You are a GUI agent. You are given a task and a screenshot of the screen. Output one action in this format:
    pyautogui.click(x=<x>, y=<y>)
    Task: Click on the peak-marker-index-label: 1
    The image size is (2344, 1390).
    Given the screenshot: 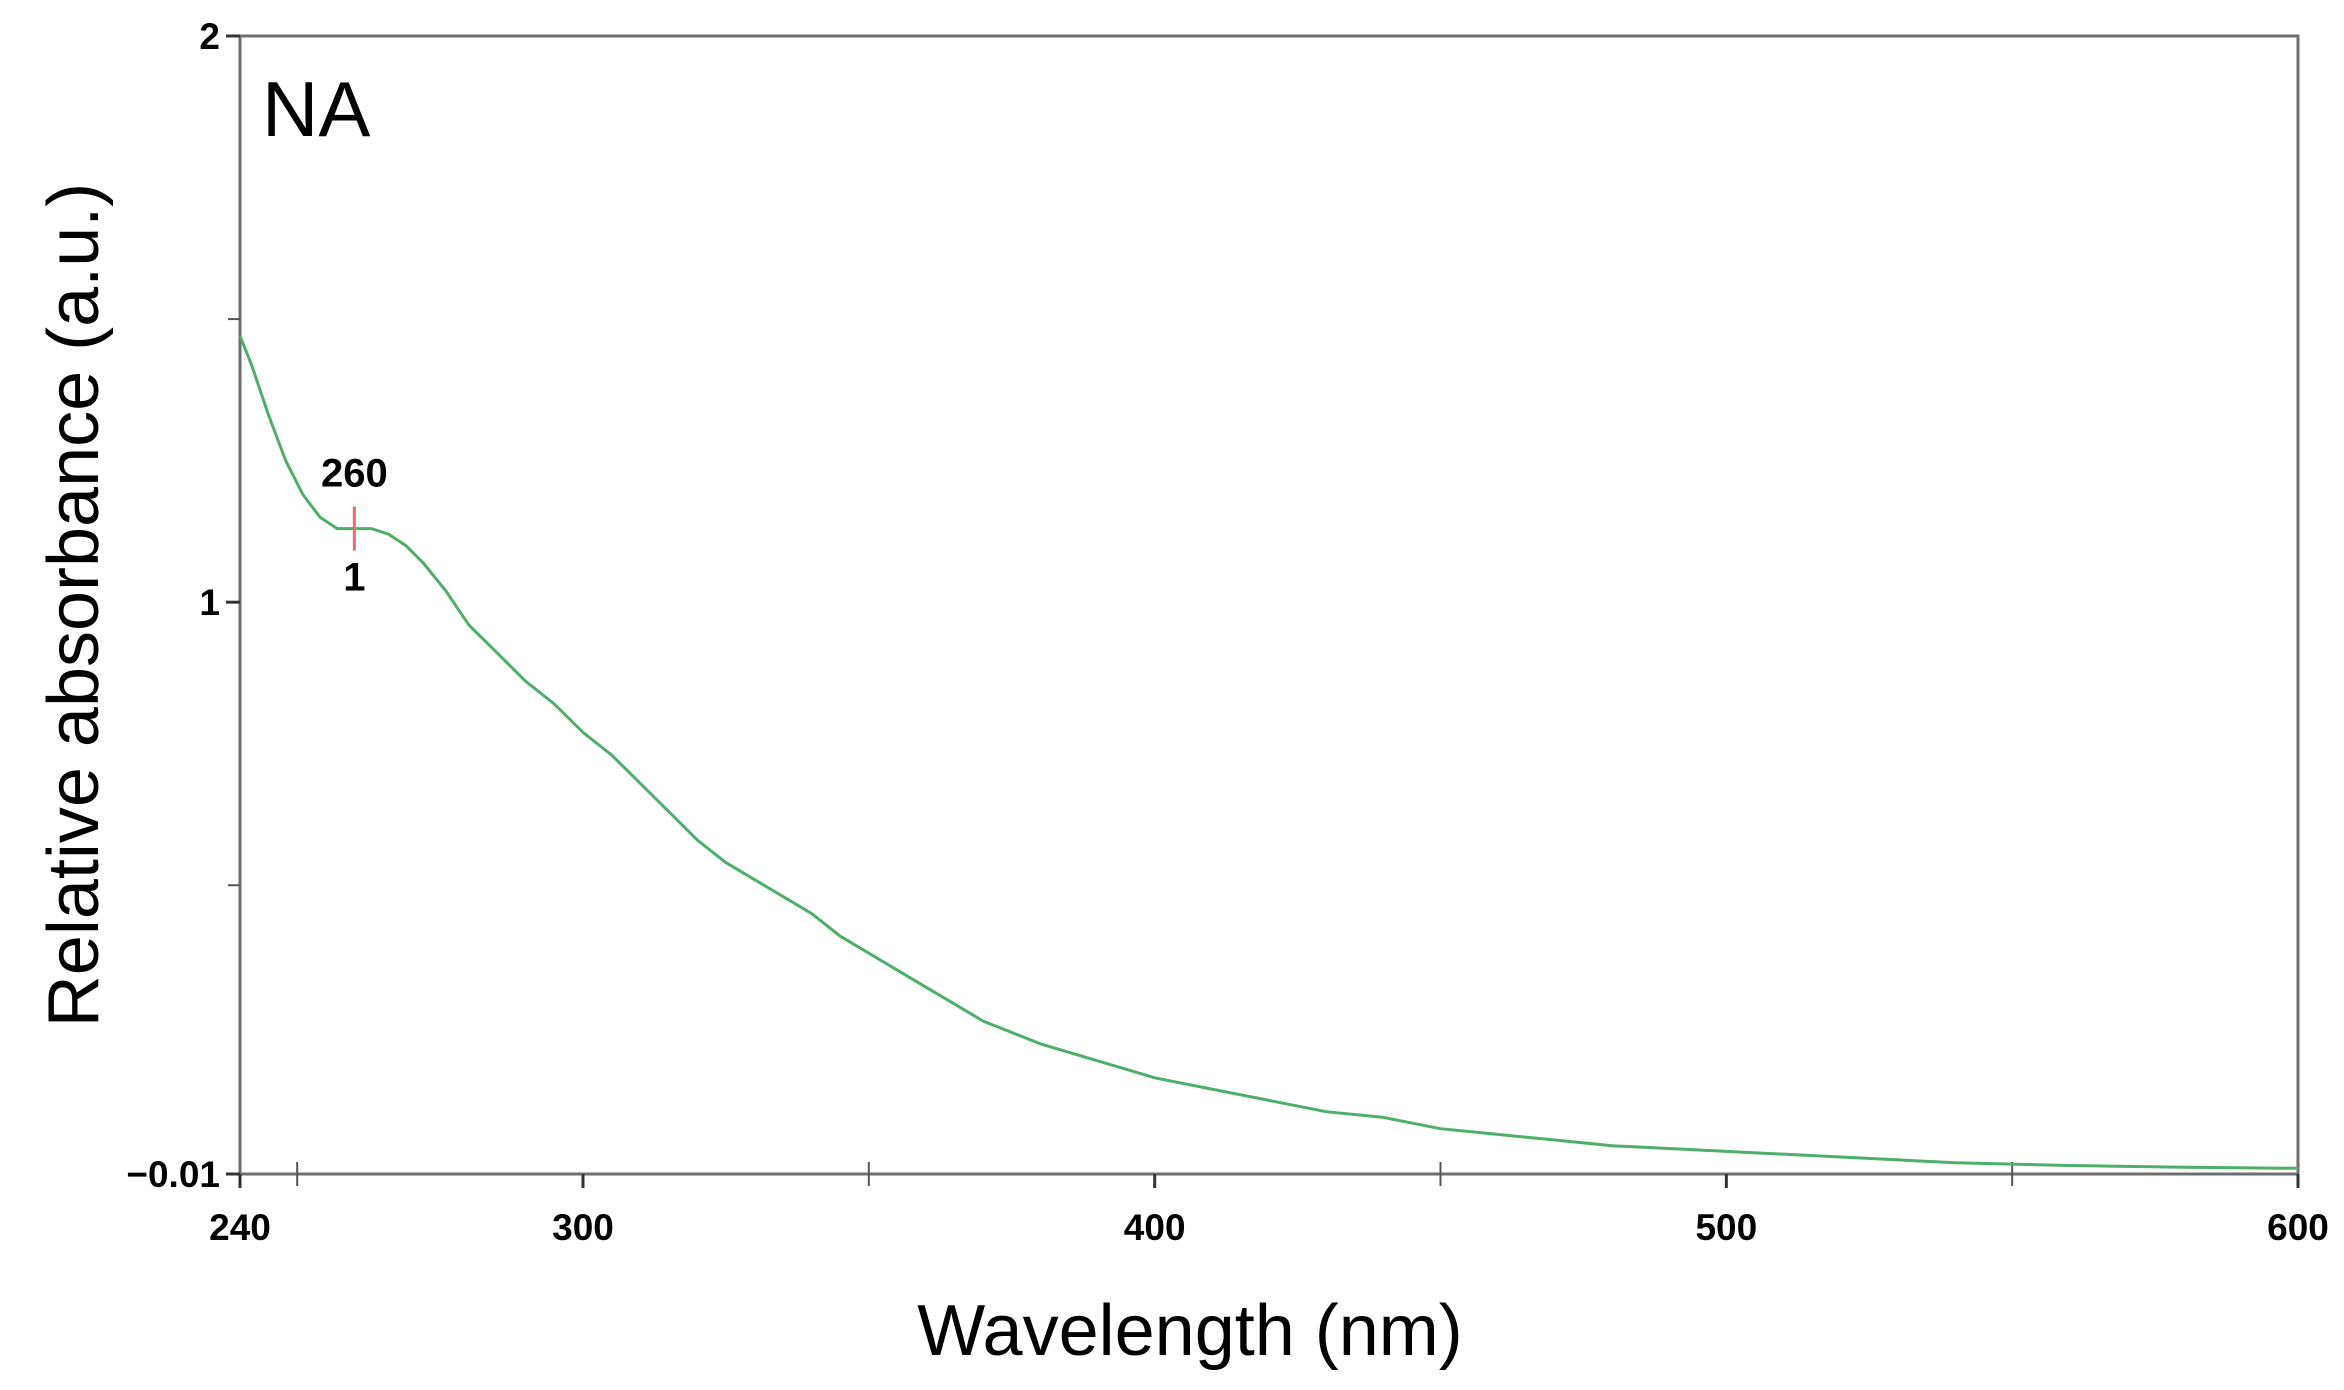 What is the action you would take?
    pyautogui.click(x=354, y=578)
    